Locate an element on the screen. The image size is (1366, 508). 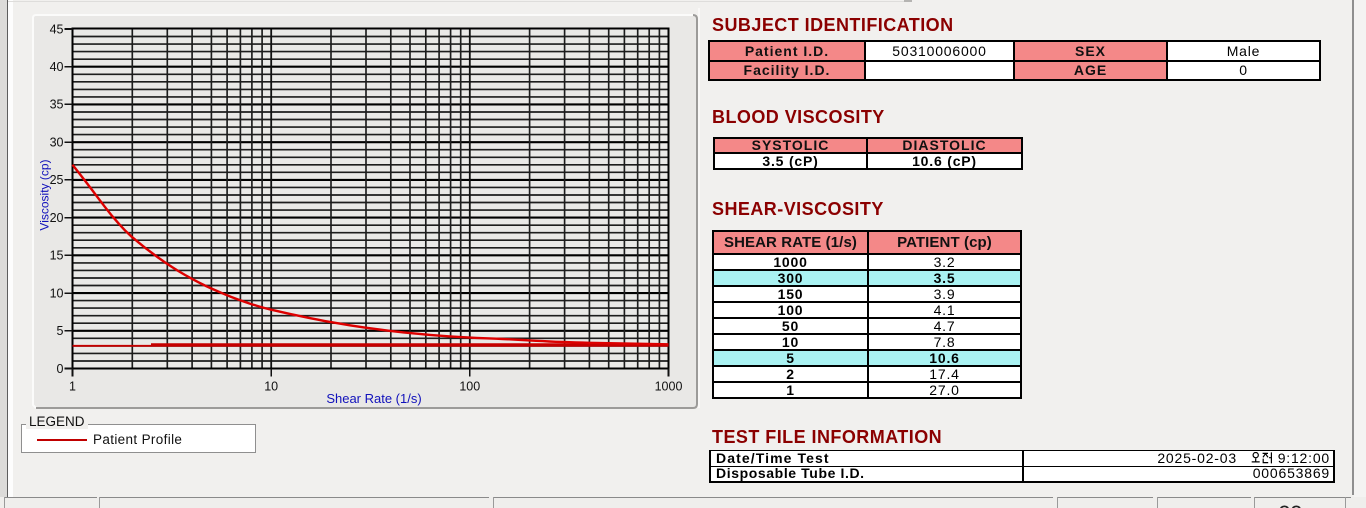
svg-text: 25 is located at coordinates (57, 180).